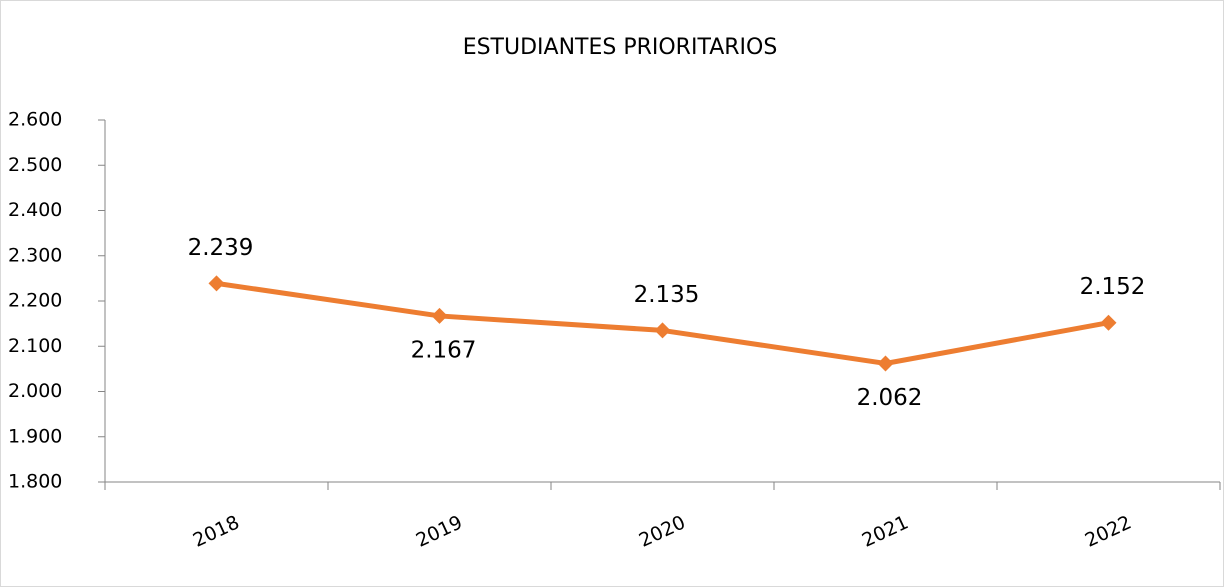 The height and width of the screenshot is (588, 1225). Describe the element at coordinates (35, 346) in the screenshot. I see `y-tick-label: 2.100` at that location.